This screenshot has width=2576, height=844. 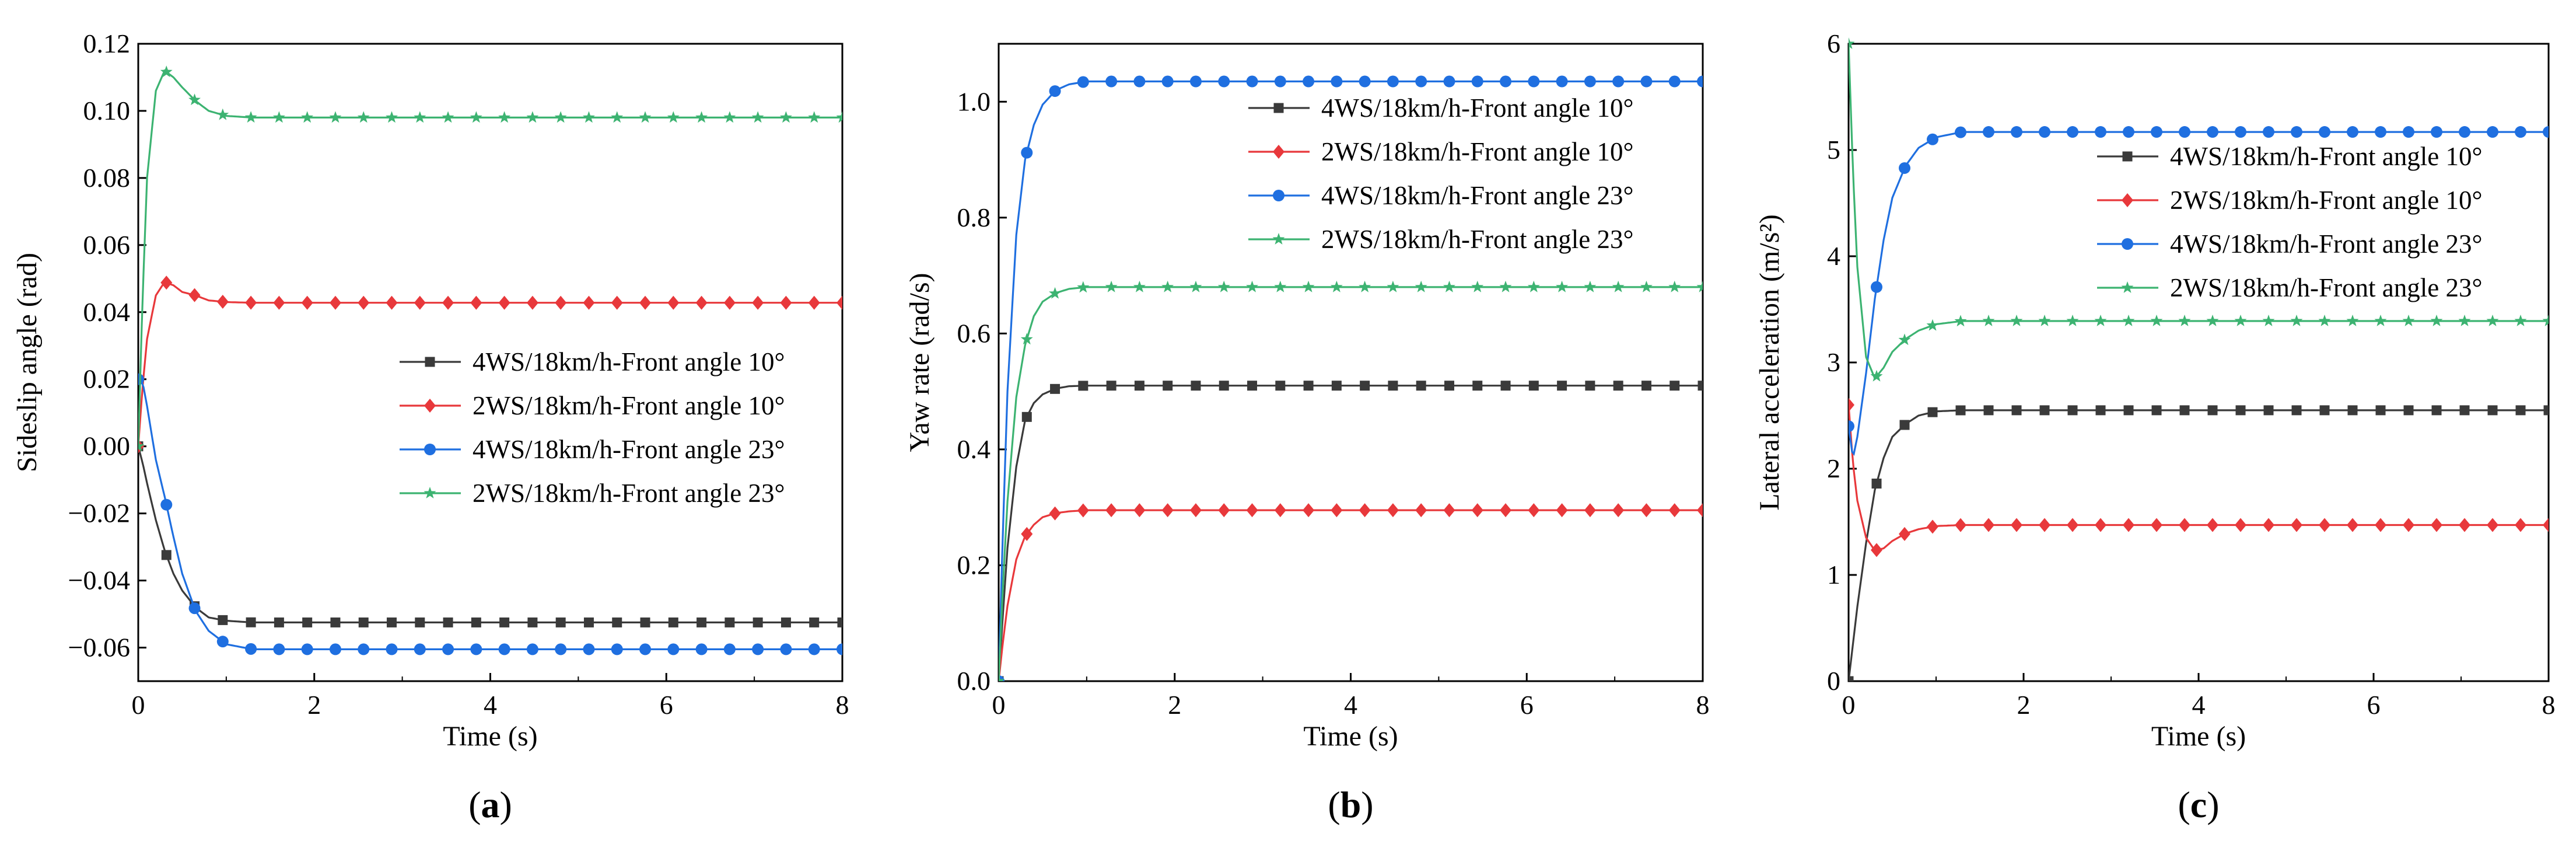 I want to click on legend-label: 4WS/18km/h-Front angle 23°, so click(x=1477, y=195).